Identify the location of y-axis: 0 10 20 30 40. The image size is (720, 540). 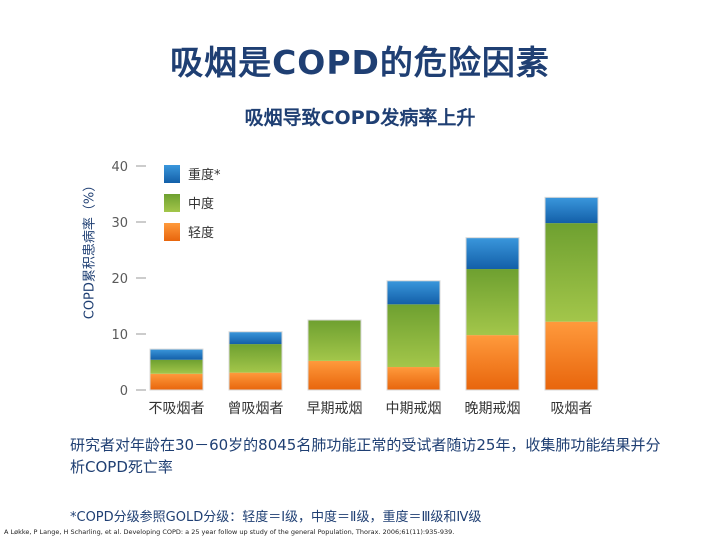
(128, 279).